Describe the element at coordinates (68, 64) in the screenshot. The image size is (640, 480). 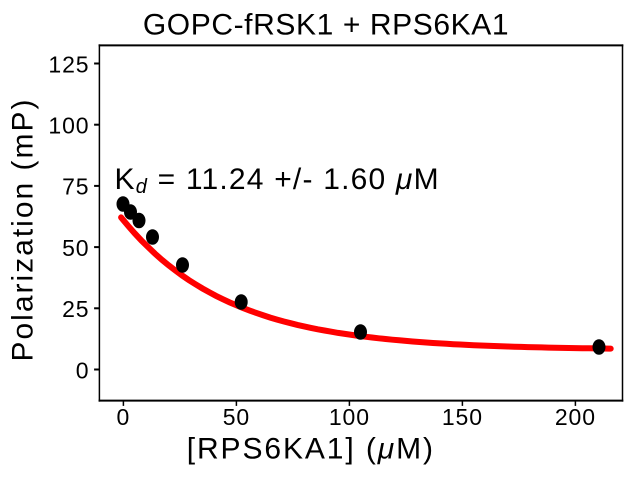
I see `svg-text: 125` at that location.